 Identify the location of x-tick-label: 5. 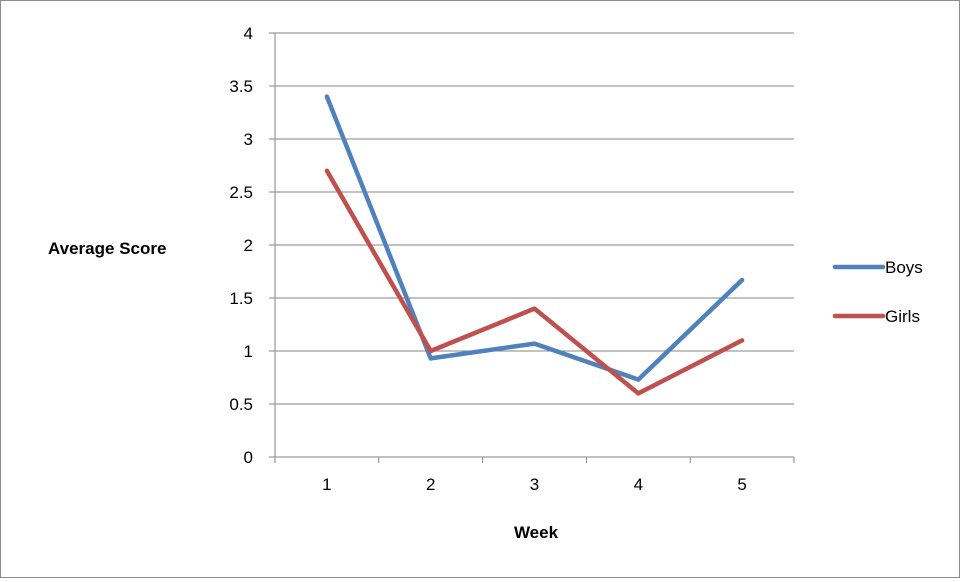
(741, 484).